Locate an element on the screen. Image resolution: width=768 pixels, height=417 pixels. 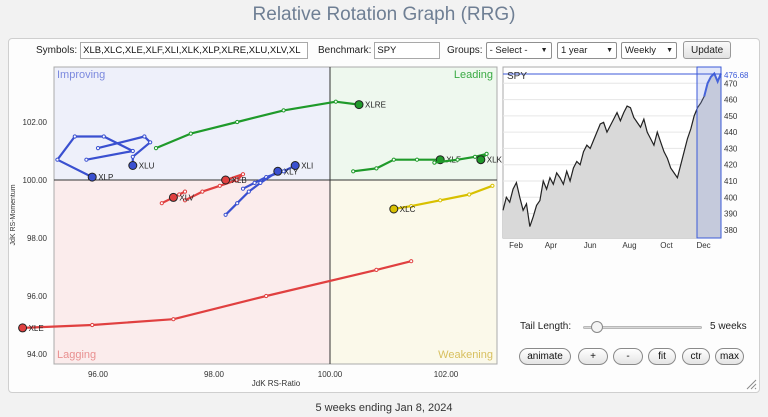
rrg-series-xlu: XLU is located at coordinates (125, 152).